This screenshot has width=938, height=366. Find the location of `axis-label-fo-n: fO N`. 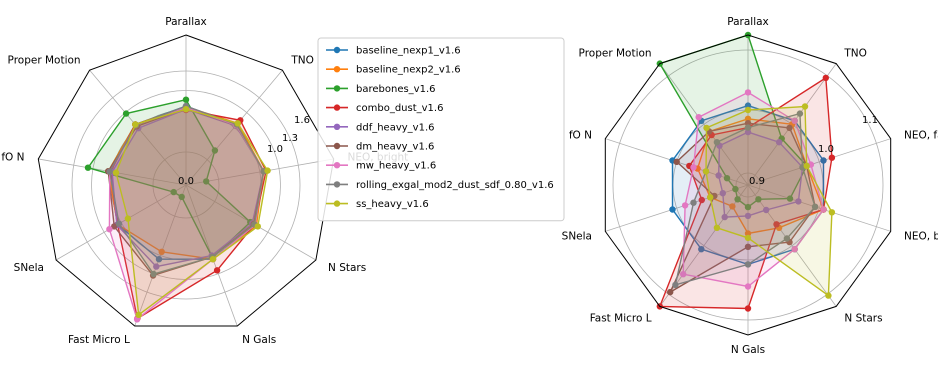

axis-label-fo-n: fO N is located at coordinates (580, 135).